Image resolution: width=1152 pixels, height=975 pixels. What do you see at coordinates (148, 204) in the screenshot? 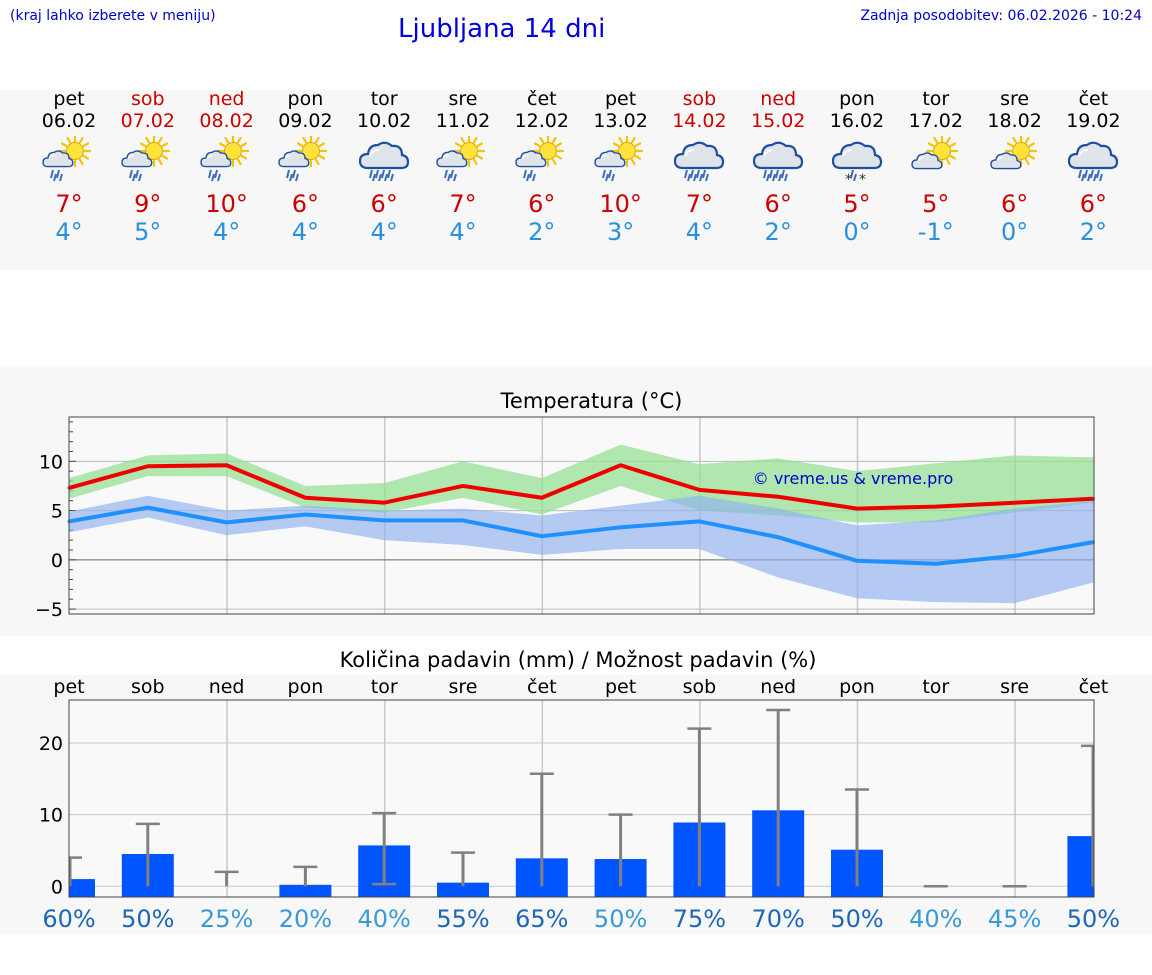
I see `temp-max: 9°` at bounding box center [148, 204].